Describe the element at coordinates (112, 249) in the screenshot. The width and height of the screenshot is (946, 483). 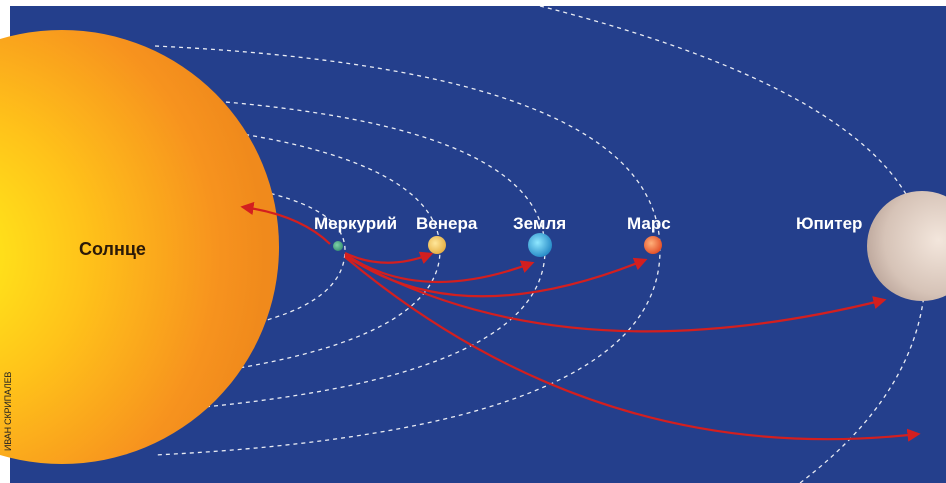
I see `sun-label: Солнце` at that location.